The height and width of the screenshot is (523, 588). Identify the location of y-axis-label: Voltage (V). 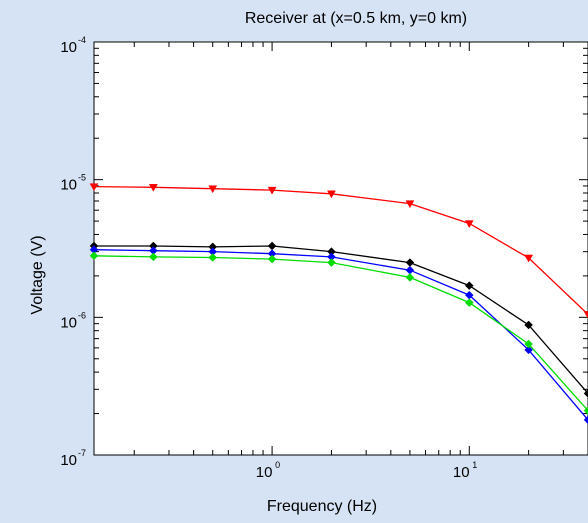
(37, 274).